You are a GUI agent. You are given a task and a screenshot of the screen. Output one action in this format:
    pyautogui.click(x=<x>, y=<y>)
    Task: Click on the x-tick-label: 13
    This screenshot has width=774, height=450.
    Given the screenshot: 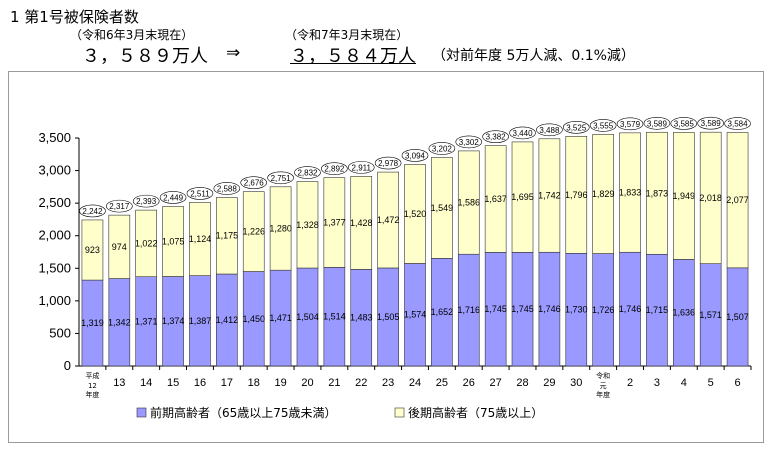 What is the action you would take?
    pyautogui.click(x=119, y=383)
    